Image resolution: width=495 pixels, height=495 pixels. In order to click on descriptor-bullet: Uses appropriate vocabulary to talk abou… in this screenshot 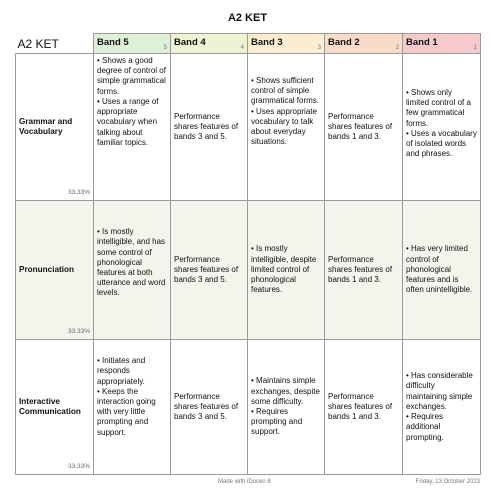, I will do `click(286, 127)`.